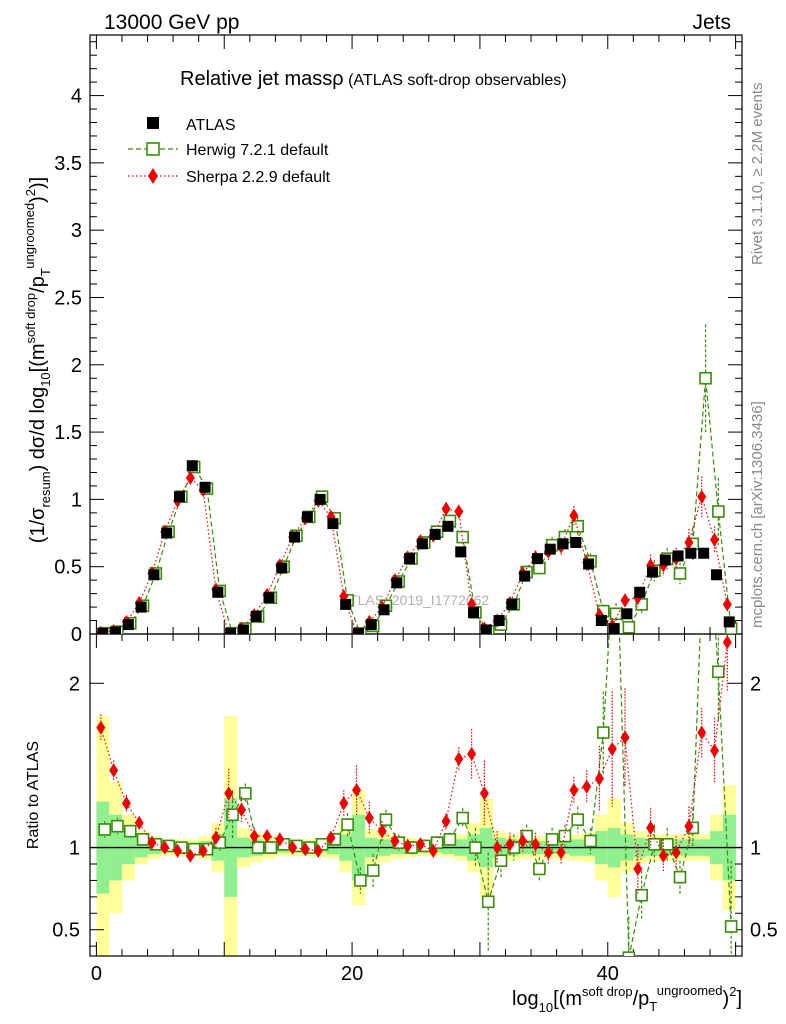 The width and height of the screenshot is (786, 1024). What do you see at coordinates (711, 22) in the screenshot?
I see `header-right-label: Jets` at bounding box center [711, 22].